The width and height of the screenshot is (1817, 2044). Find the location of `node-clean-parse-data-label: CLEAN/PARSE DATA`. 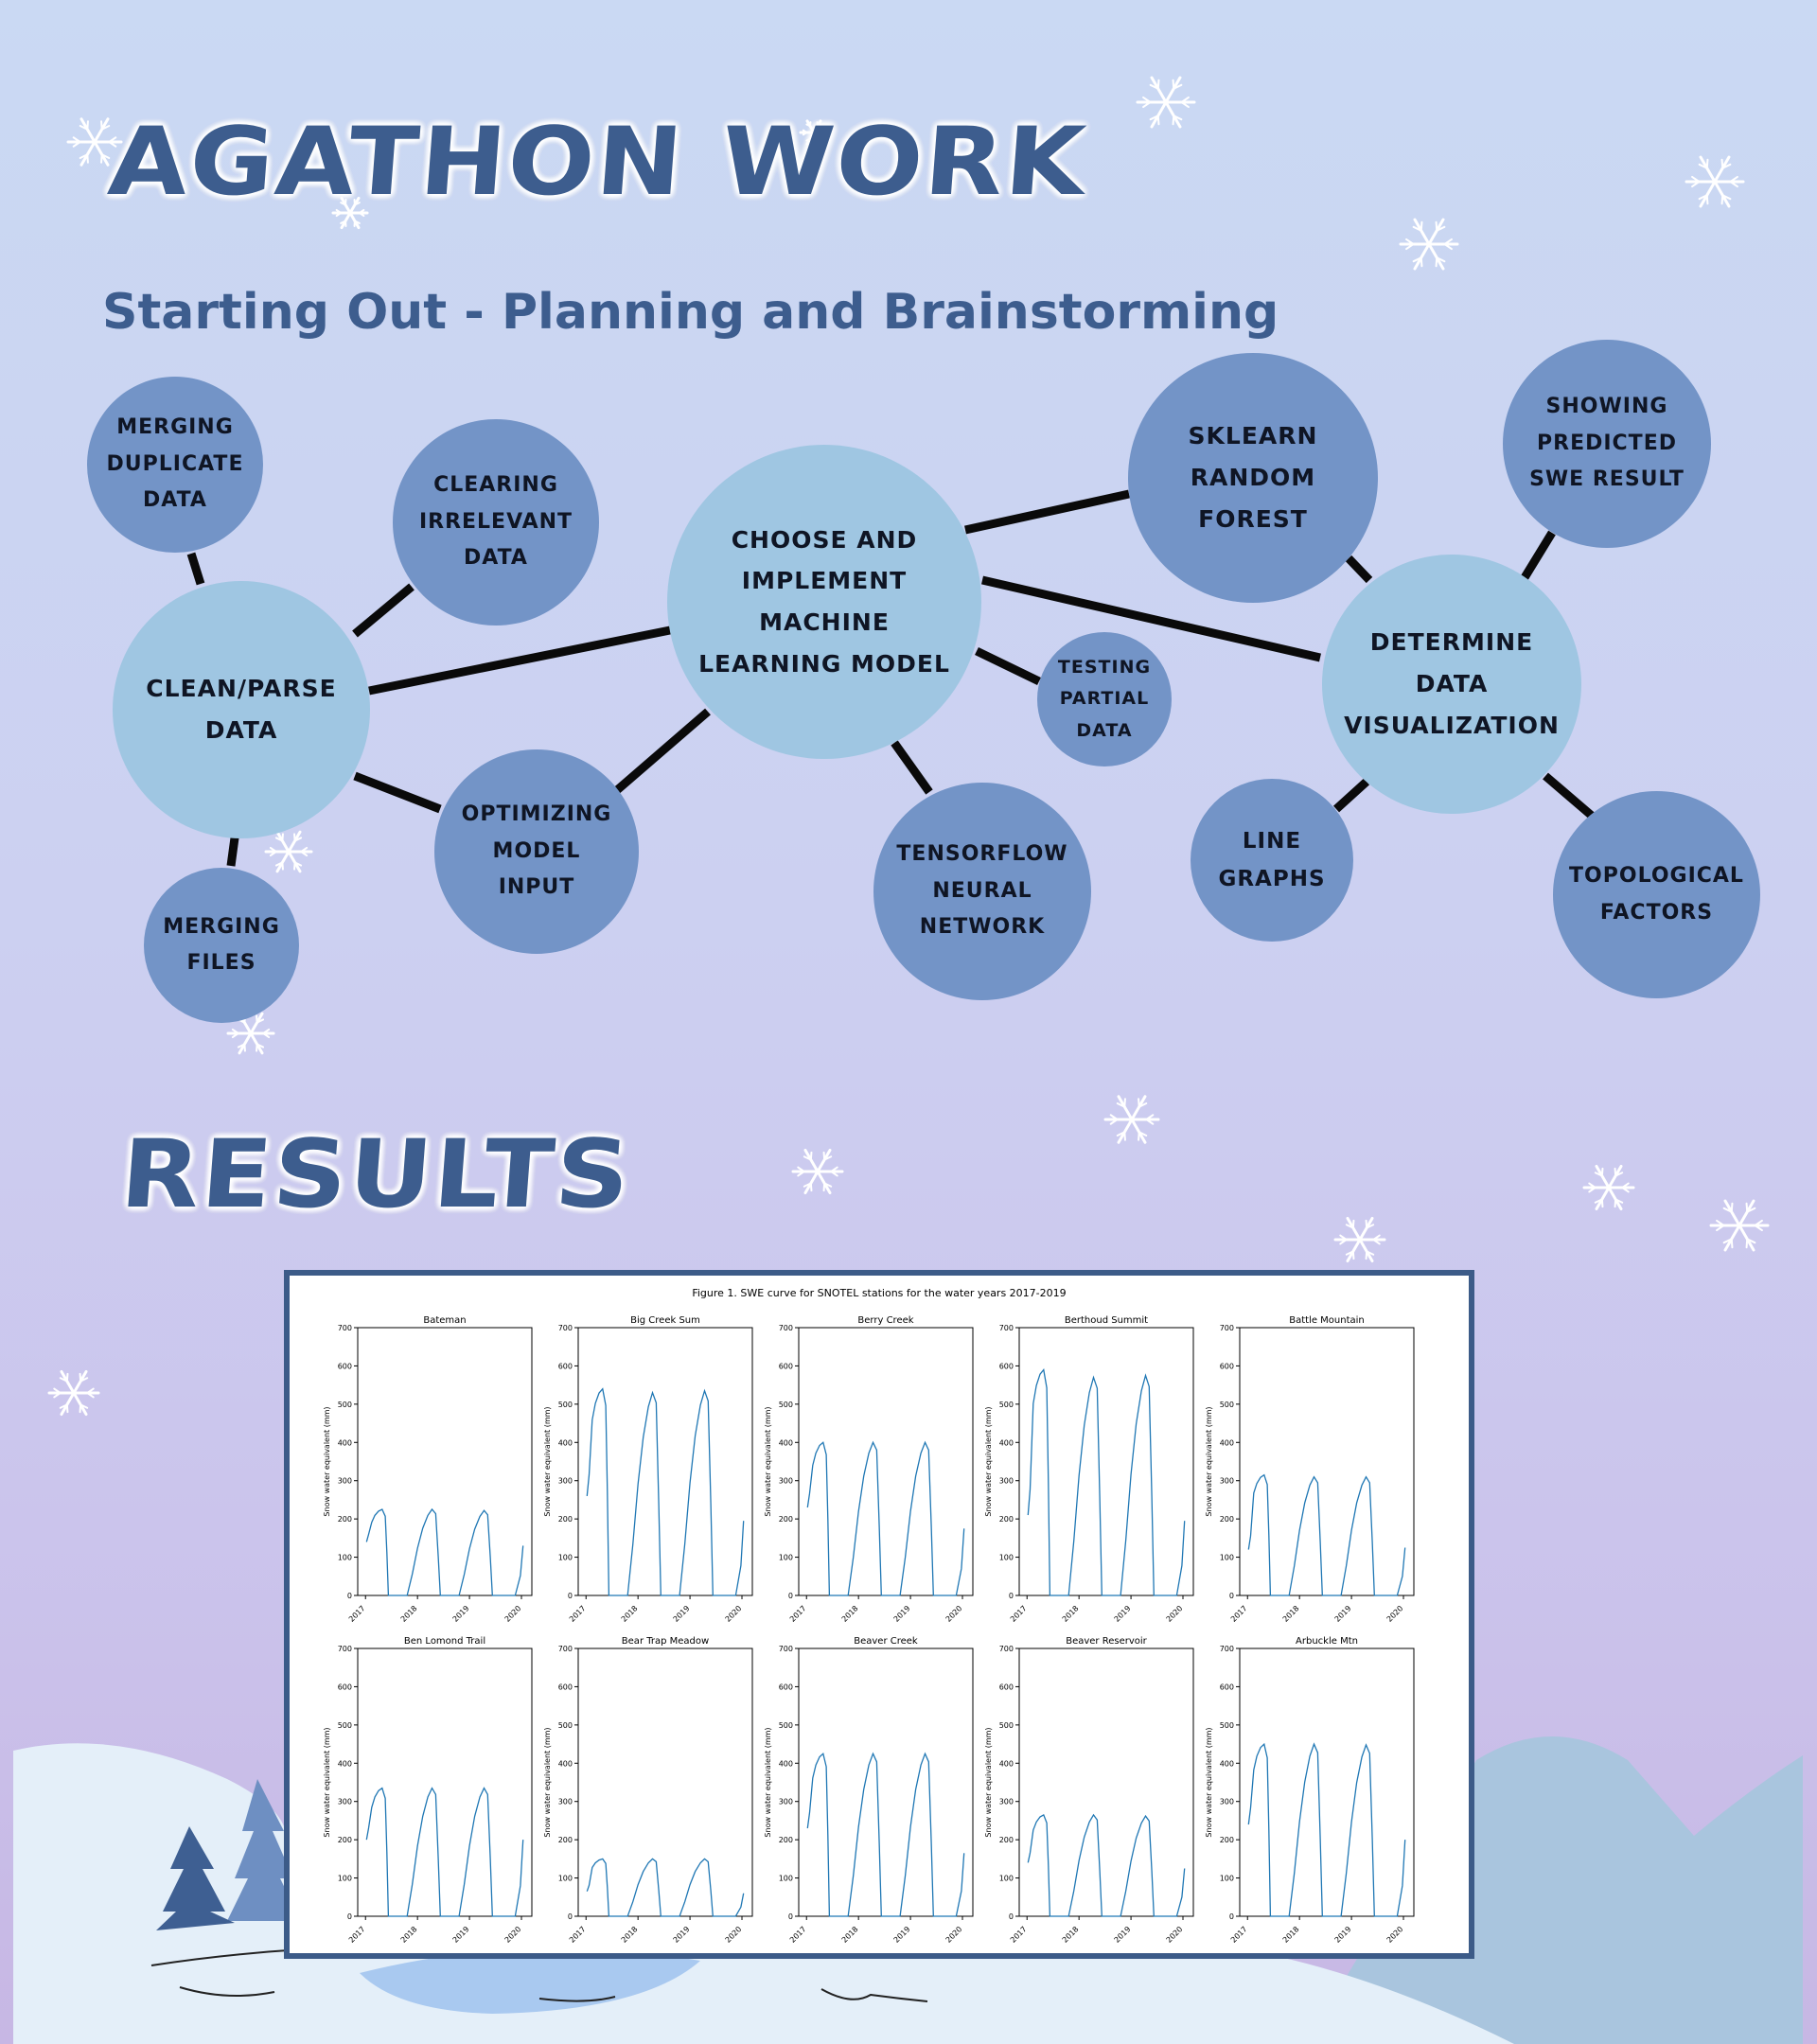

node-clean-parse-data-label: CLEAN/PARSE DATA is located at coordinates (241, 709).